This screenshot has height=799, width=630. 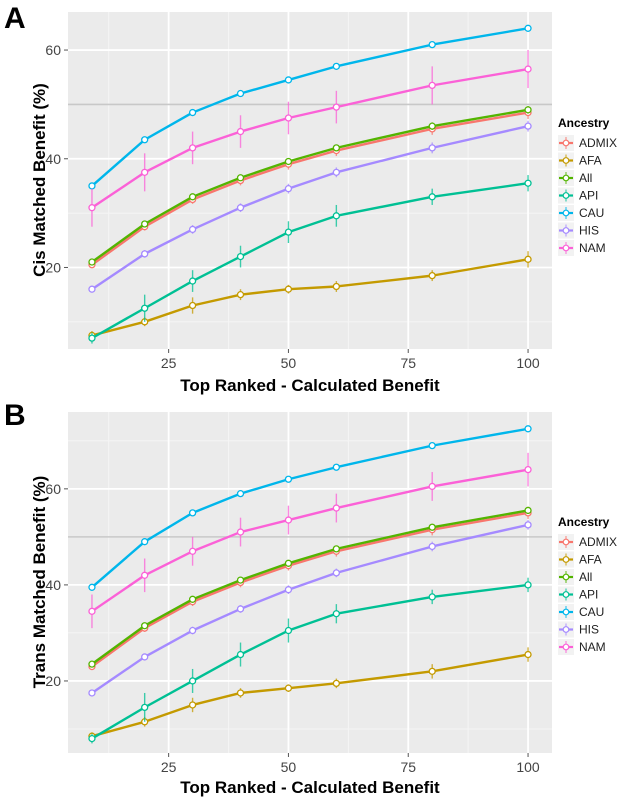 I want to click on y-tick-label: 20, so click(x=53, y=681).